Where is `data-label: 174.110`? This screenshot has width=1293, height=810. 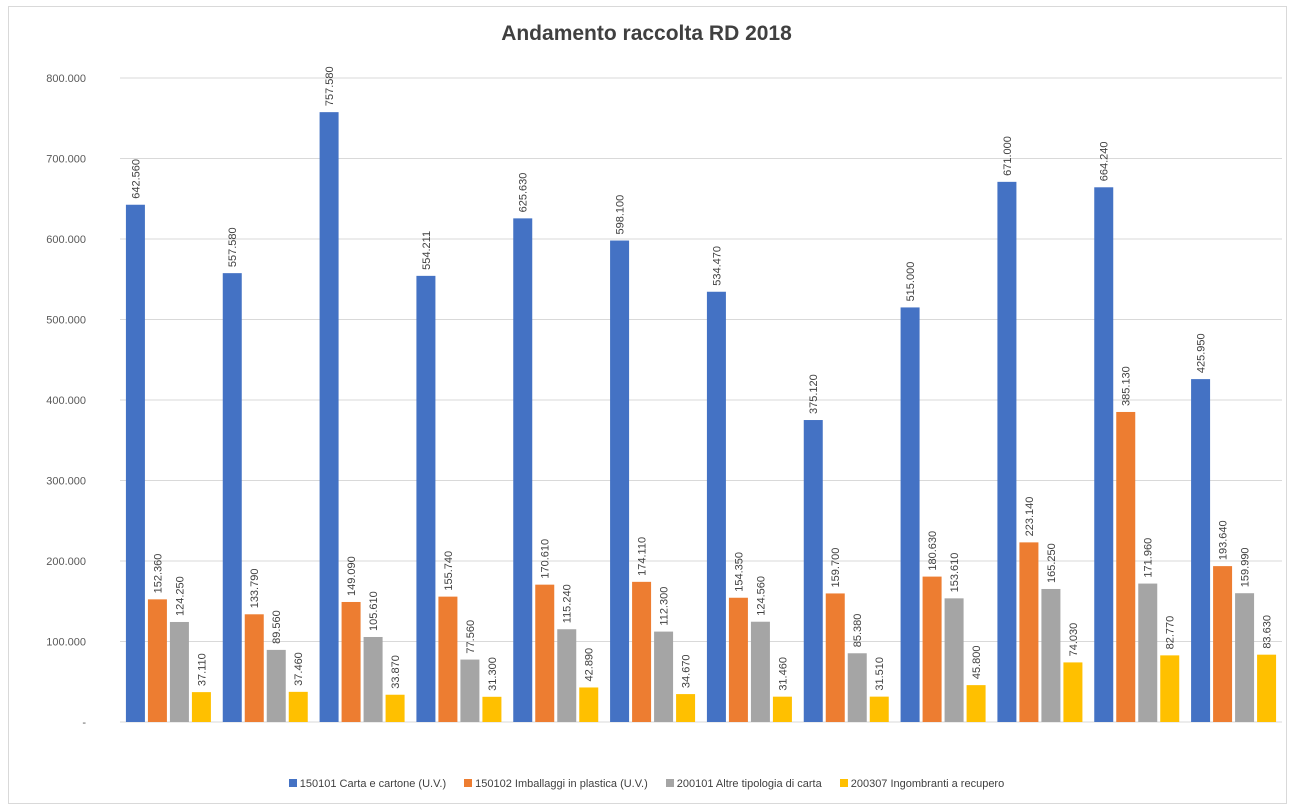
data-label: 174.110 is located at coordinates (643, 556).